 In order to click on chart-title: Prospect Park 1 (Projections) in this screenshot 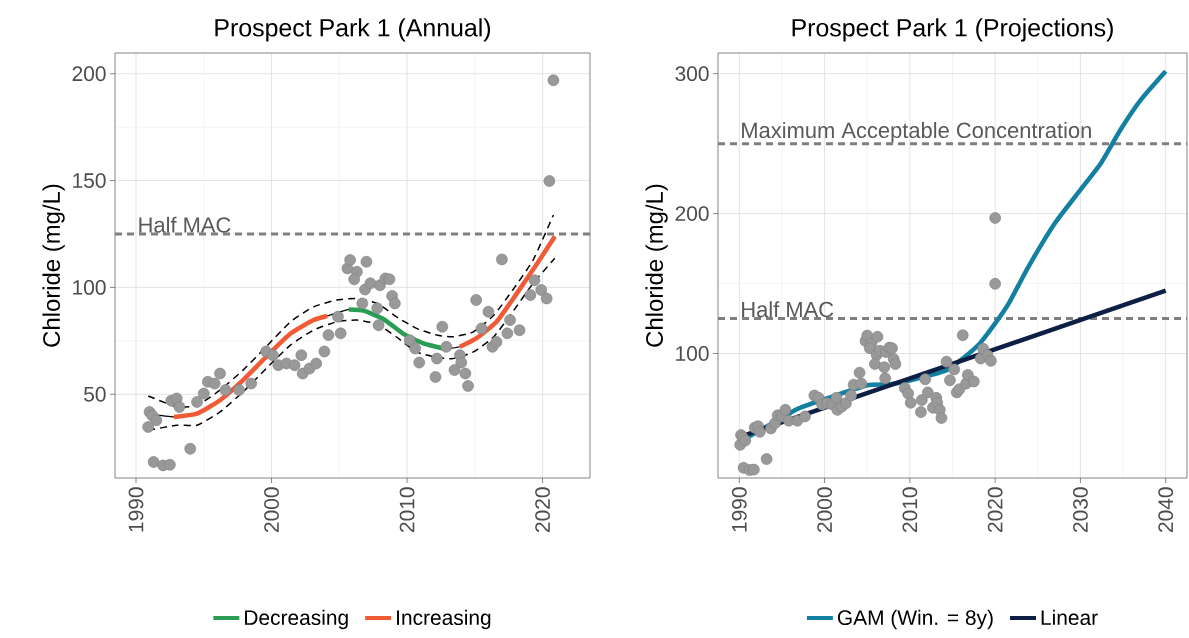, I will do `click(952, 30)`.